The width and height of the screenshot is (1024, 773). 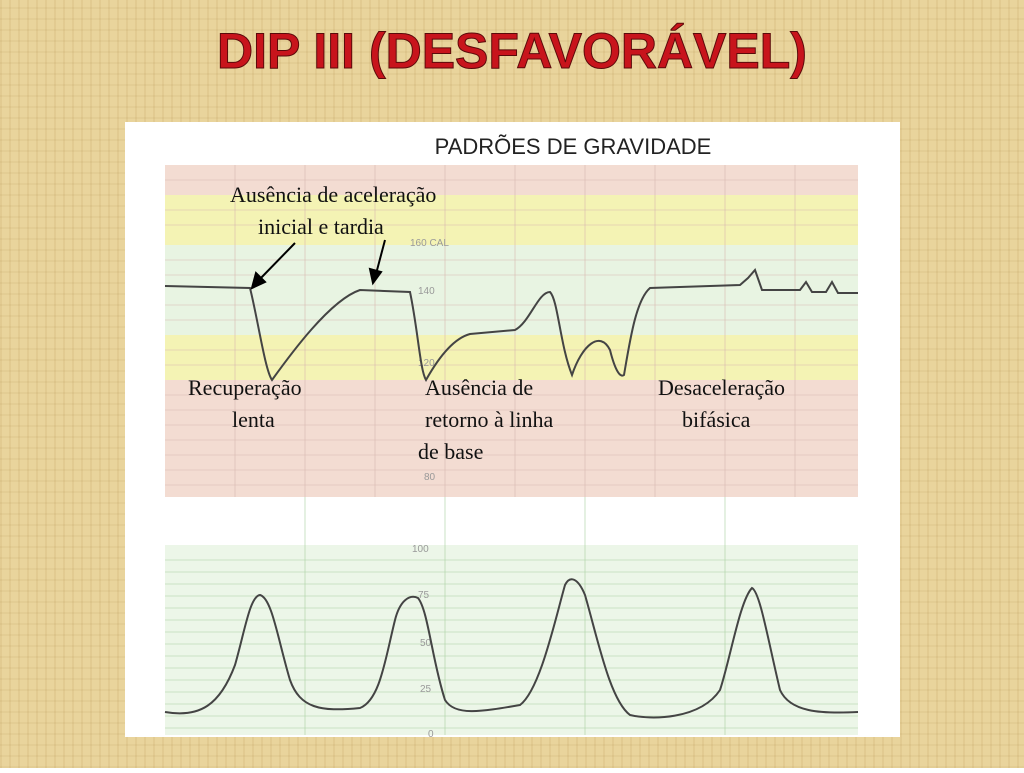 I want to click on scale-label: 25, so click(x=426, y=689).